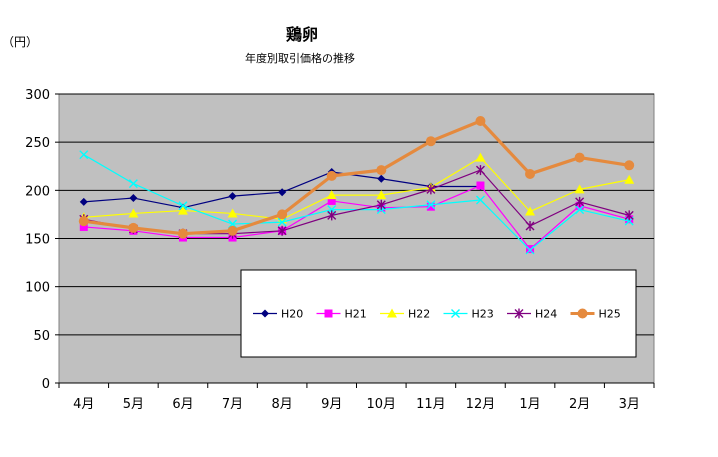  What do you see at coordinates (281, 404) in the screenshot?
I see `x-tick-label: 8月` at bounding box center [281, 404].